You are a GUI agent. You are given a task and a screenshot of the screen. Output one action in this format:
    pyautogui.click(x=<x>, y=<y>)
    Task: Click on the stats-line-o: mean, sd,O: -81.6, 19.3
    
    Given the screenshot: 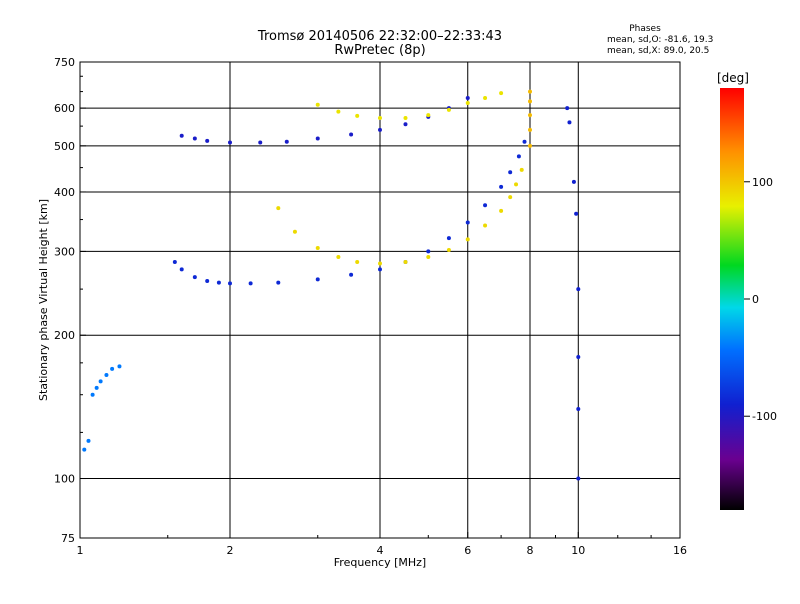 What is the action you would take?
    pyautogui.click(x=660, y=40)
    